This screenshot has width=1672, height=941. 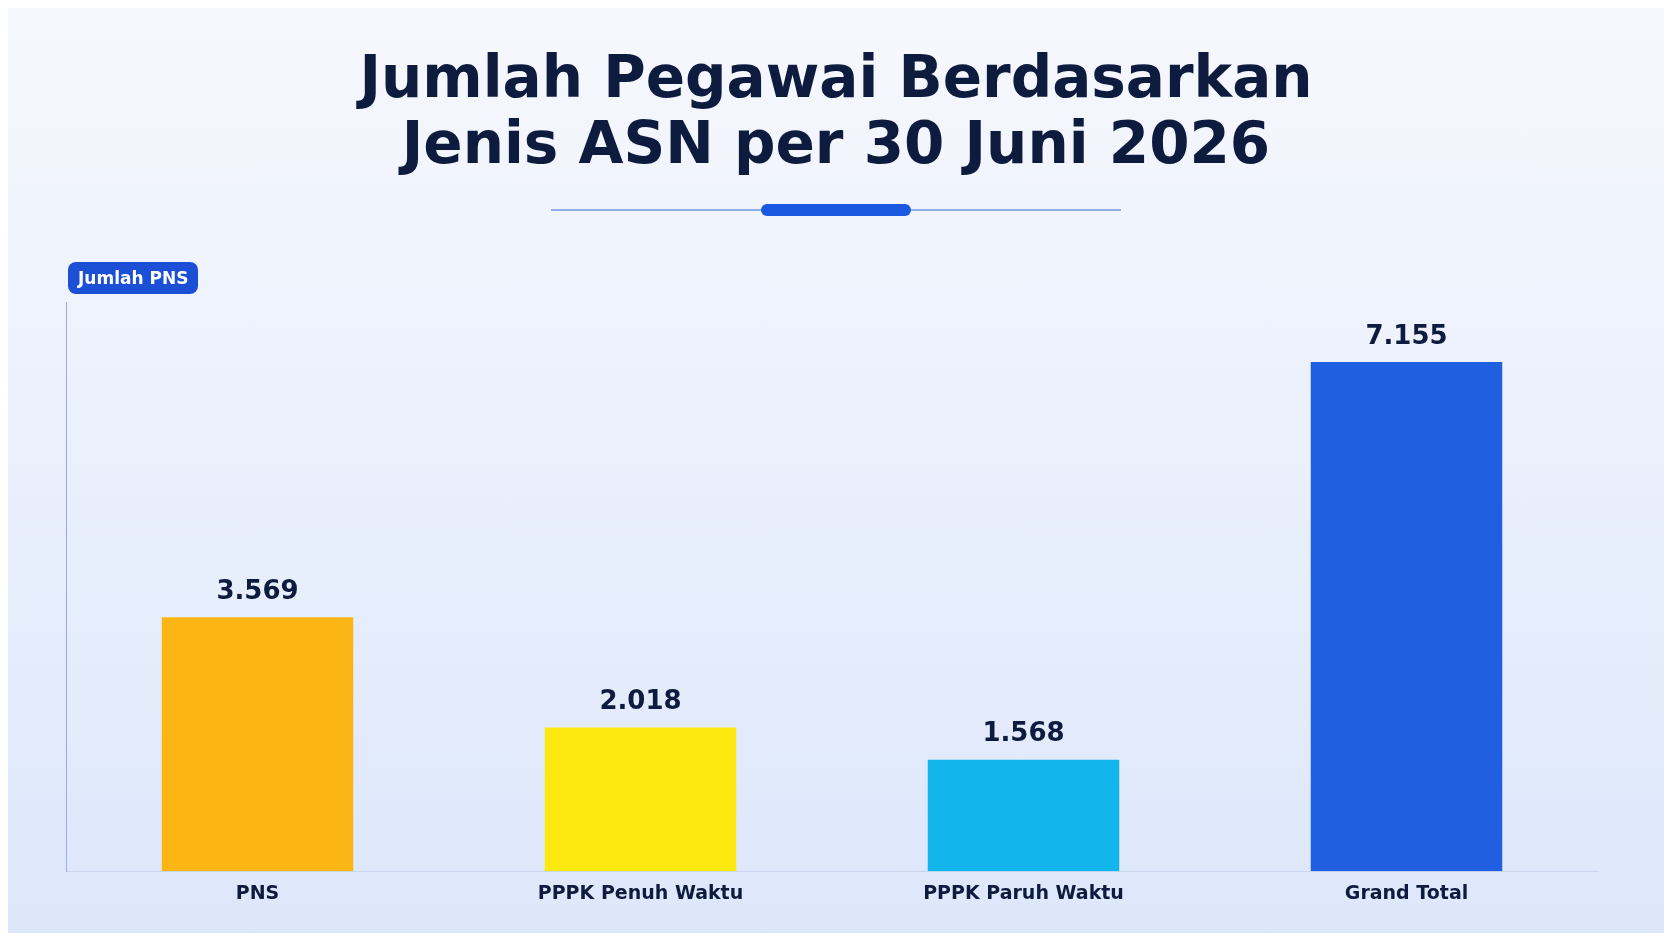 I want to click on chart-title: Jumlah Pegawai Berdasarkan Jenis ASN per 30 Juni 2026, so click(x=834, y=109).